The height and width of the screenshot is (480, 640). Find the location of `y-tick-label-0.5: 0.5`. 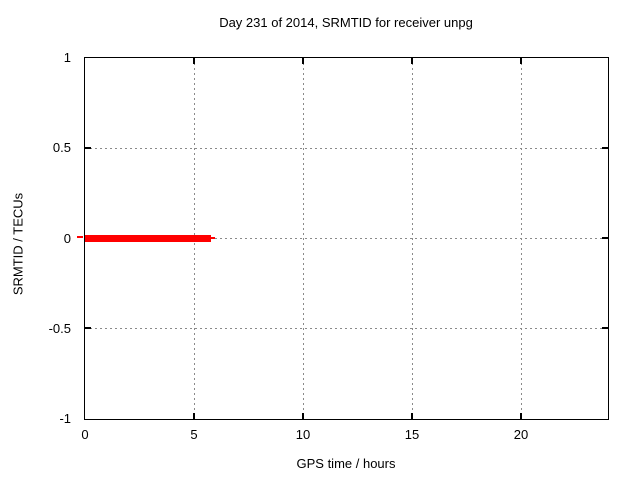

y-tick-label-0.5: 0.5 is located at coordinates (61, 147).